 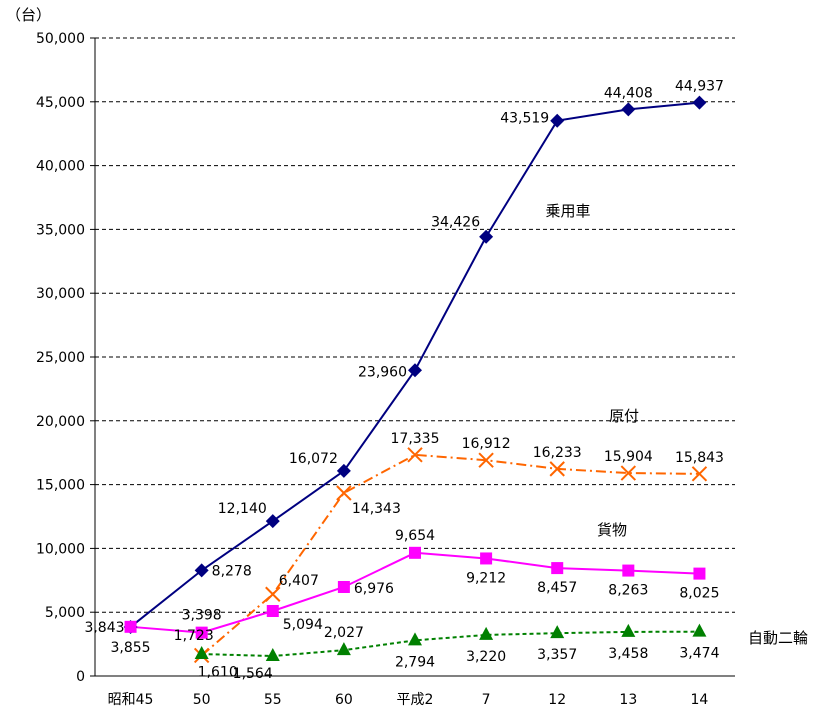 I want to click on data-label: 6,976, so click(x=374, y=589).